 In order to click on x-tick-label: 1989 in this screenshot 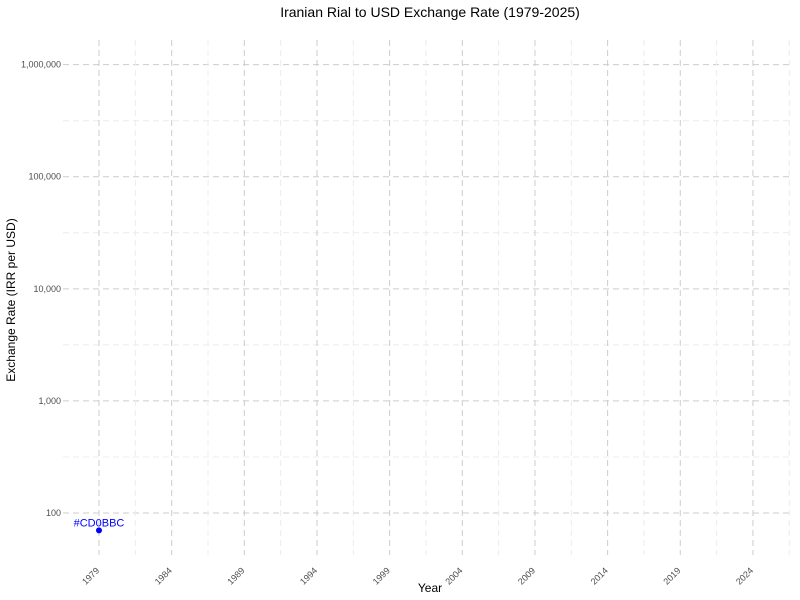, I will do `click(235, 575)`.